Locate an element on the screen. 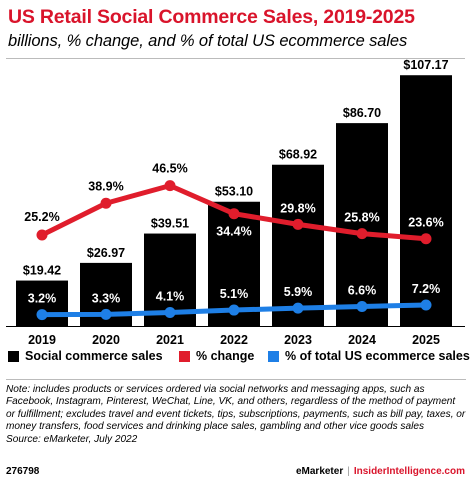 This screenshot has width=471, height=484. legend-item-change: % change is located at coordinates (216, 356).